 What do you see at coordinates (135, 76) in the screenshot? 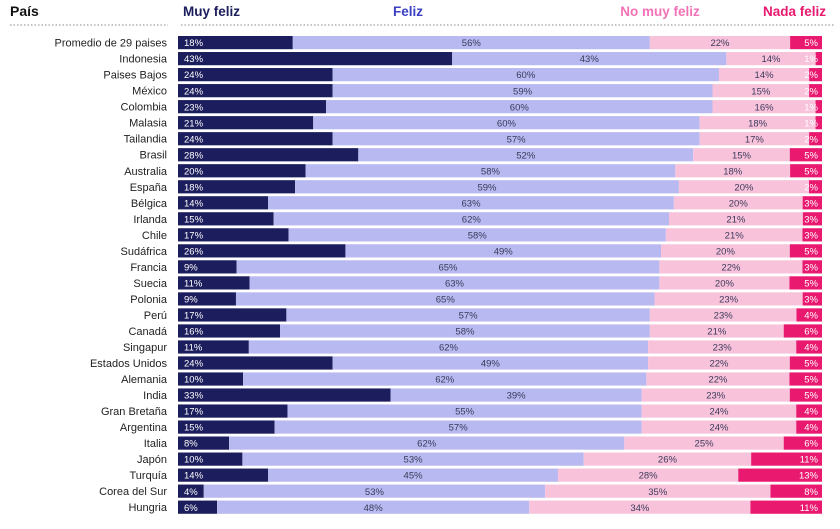
I see `category-label: Paises Bajos` at bounding box center [135, 76].